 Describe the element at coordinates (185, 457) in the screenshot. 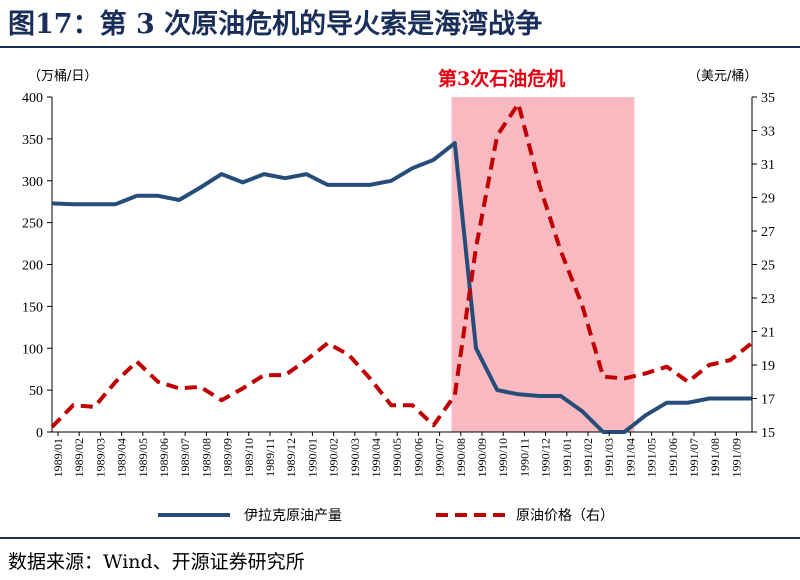

I see `x-axis-tick-label: 1989/07` at that location.